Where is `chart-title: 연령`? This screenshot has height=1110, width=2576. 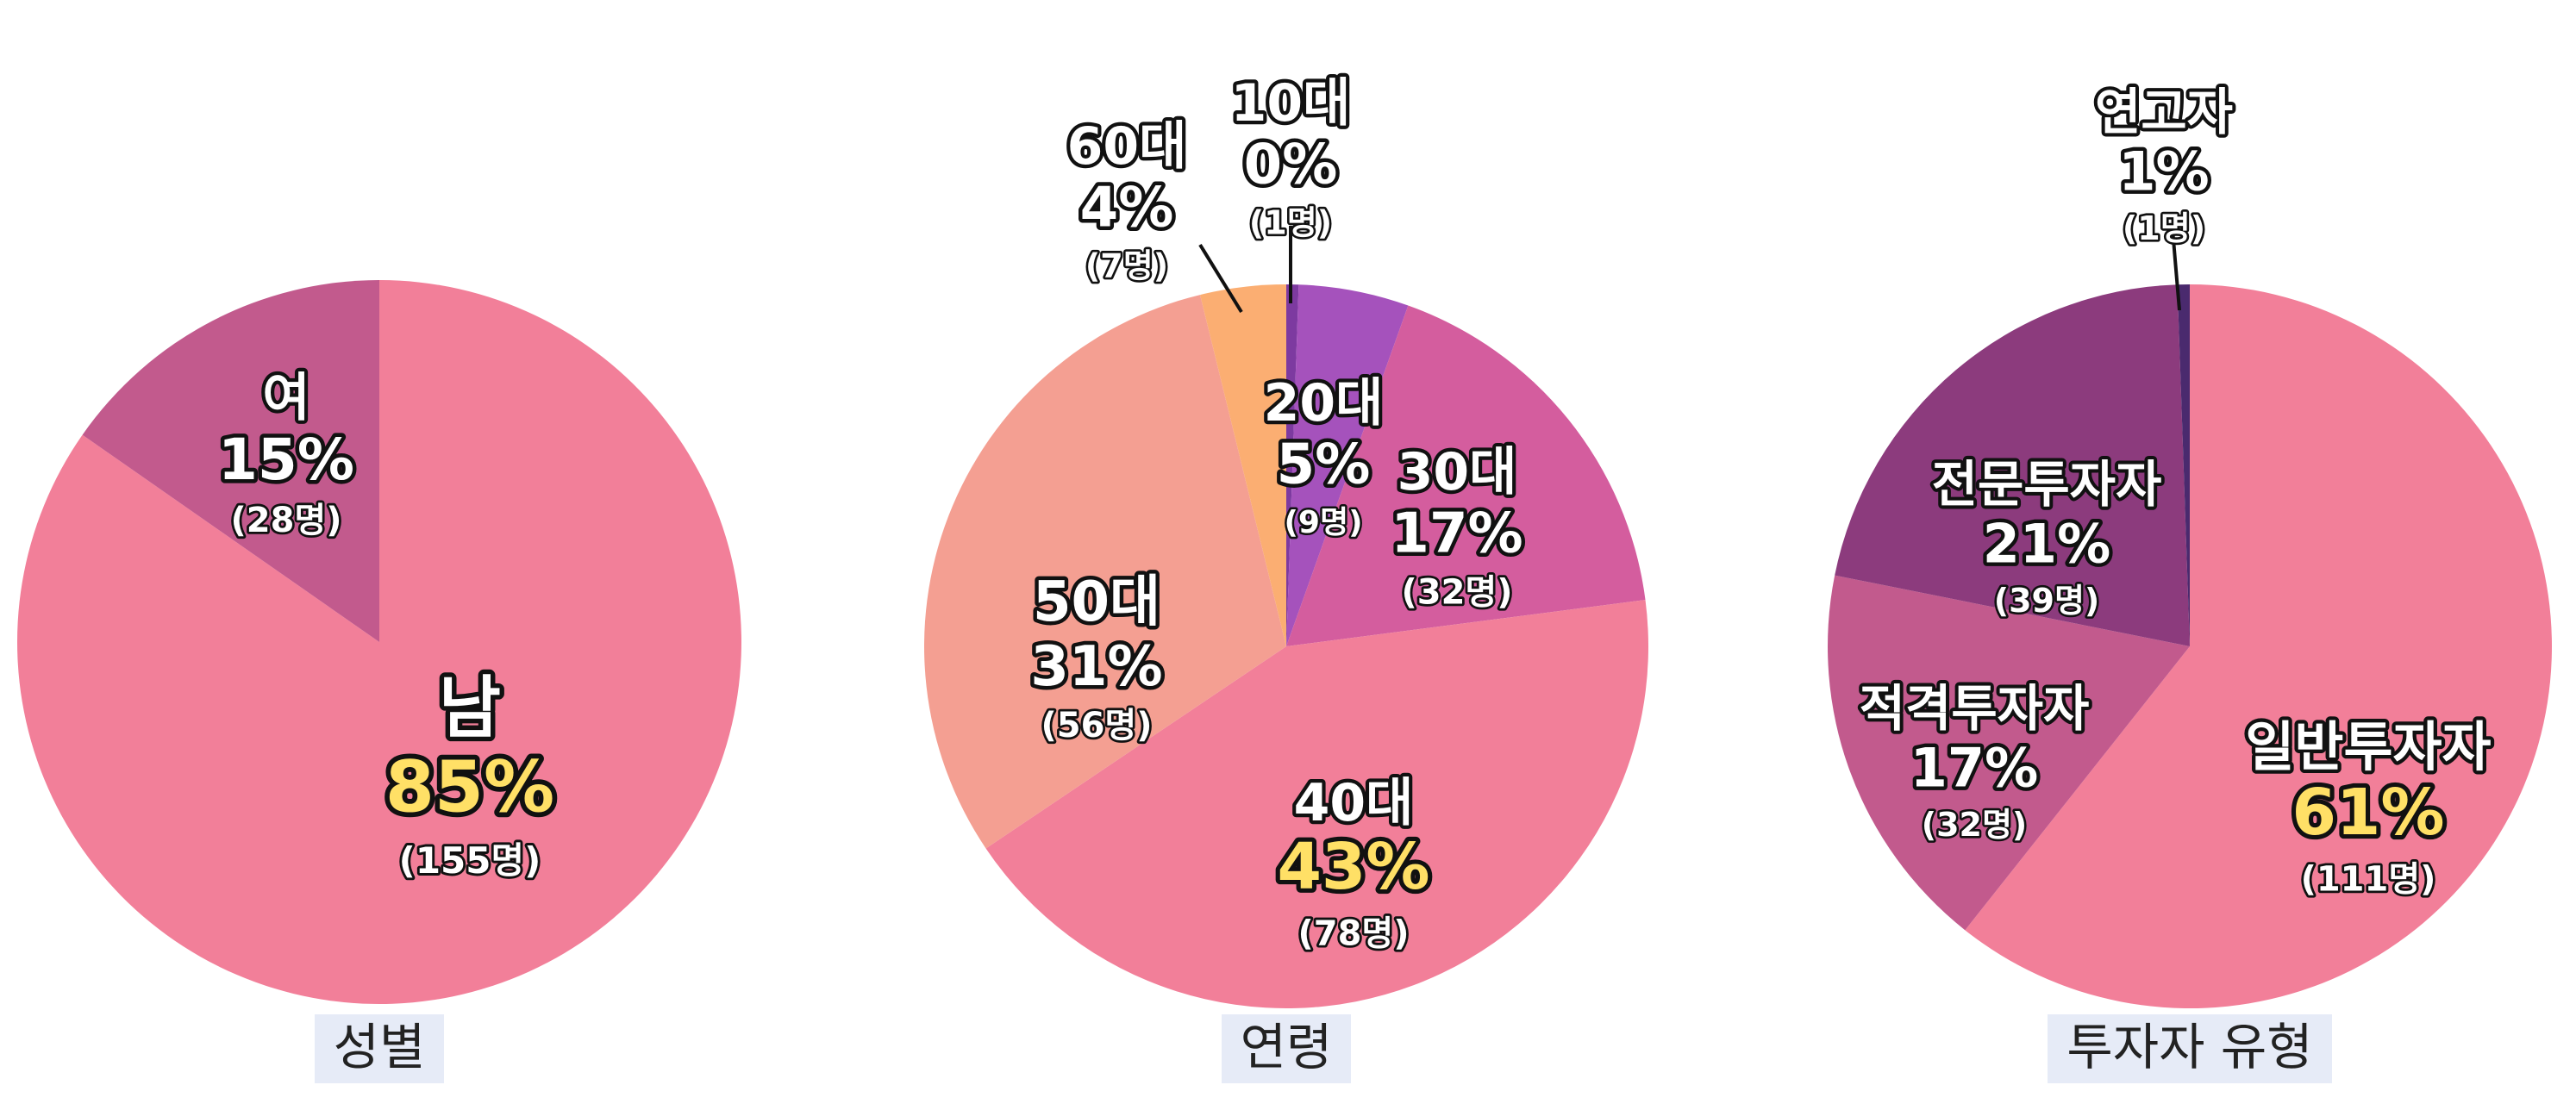
chart-title: 연령 is located at coordinates (1287, 1047).